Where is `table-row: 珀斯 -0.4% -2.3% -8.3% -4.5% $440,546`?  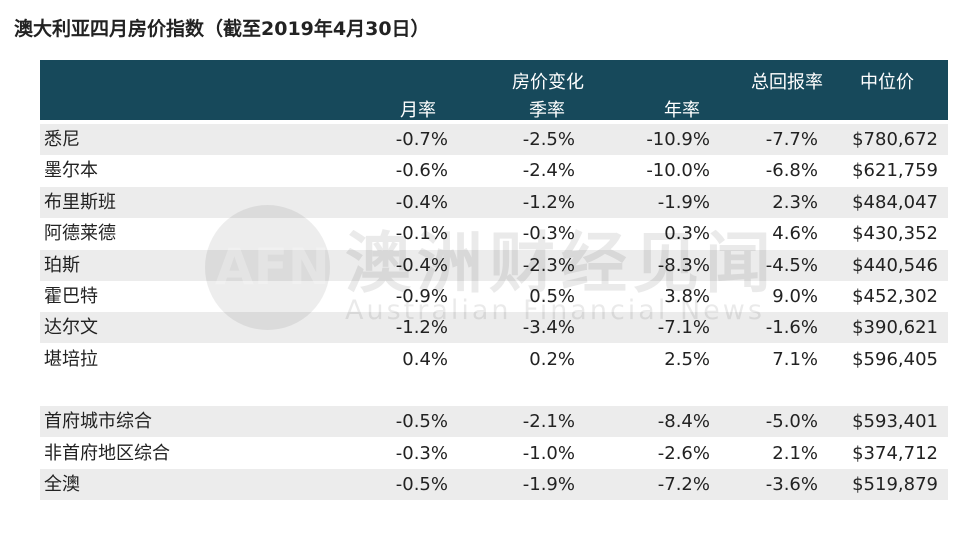 table-row: 珀斯 -0.4% -2.3% -8.3% -4.5% $440,546 is located at coordinates (494, 265).